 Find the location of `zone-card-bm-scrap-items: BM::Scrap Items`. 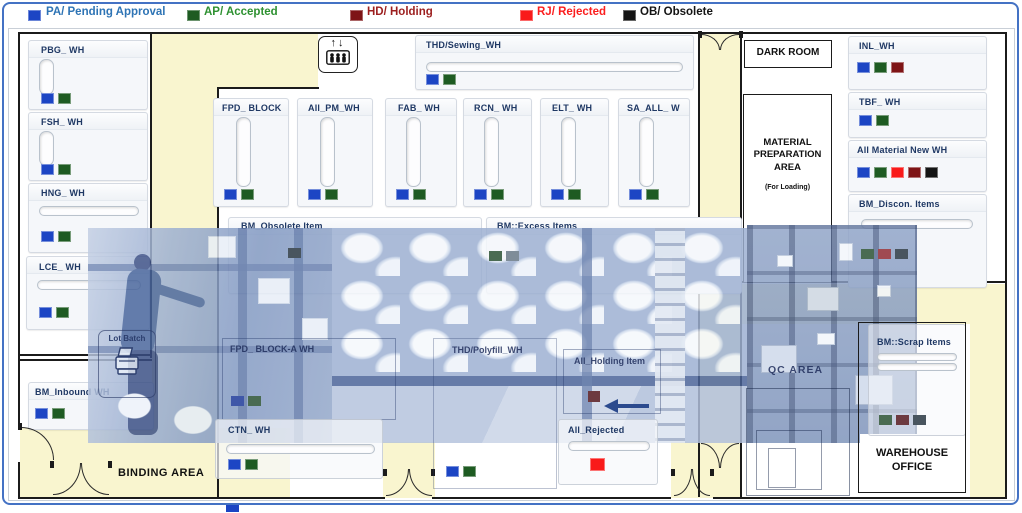

zone-card-bm-scrap-items: BM::Scrap Items is located at coordinates (917, 380).